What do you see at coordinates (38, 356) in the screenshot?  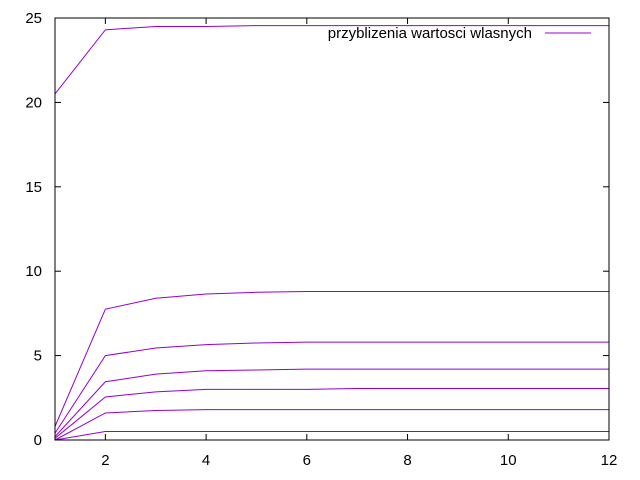 I see `y-tick-label: 5` at bounding box center [38, 356].